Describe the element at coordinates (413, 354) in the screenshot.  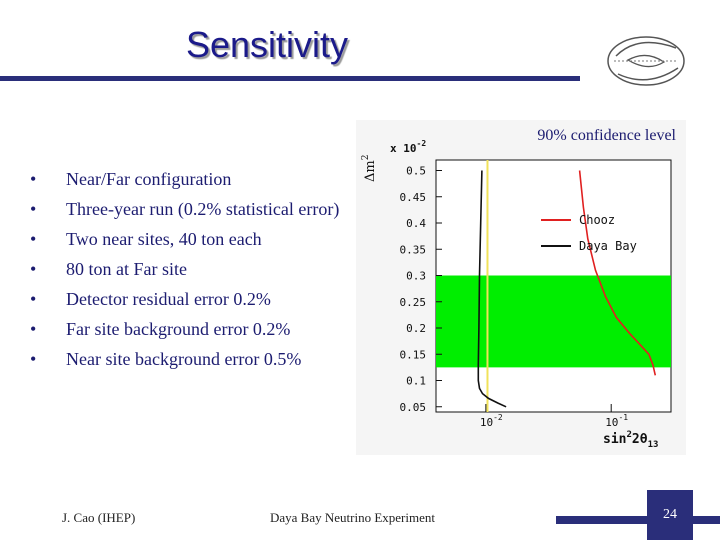
I see `y-tick-label: 0.15` at that location.